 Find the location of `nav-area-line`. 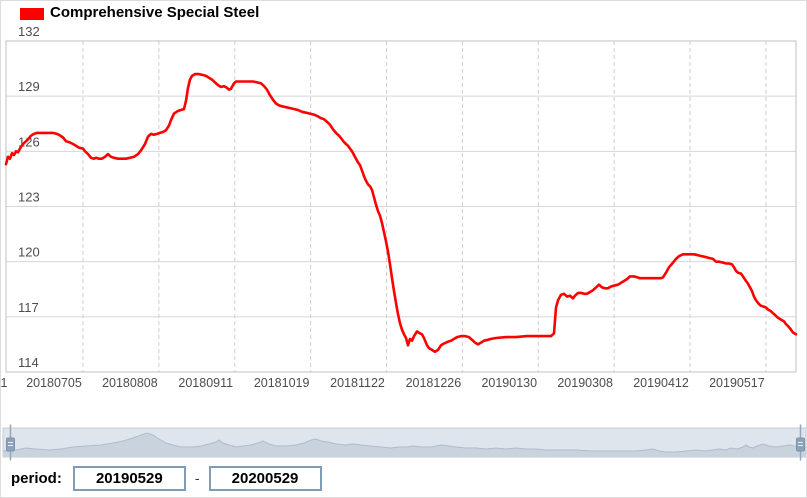

nav-area-line is located at coordinates (404, 442).